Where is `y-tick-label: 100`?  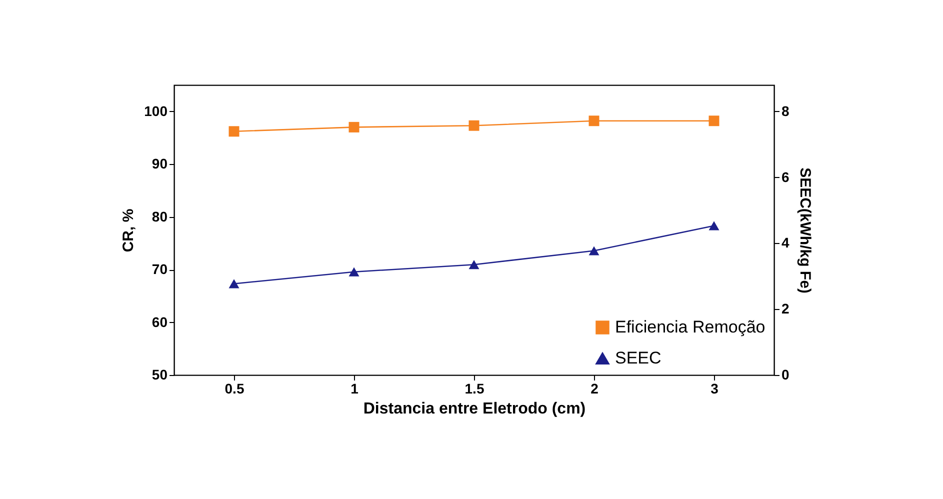
y-tick-label: 100 is located at coordinates (156, 110).